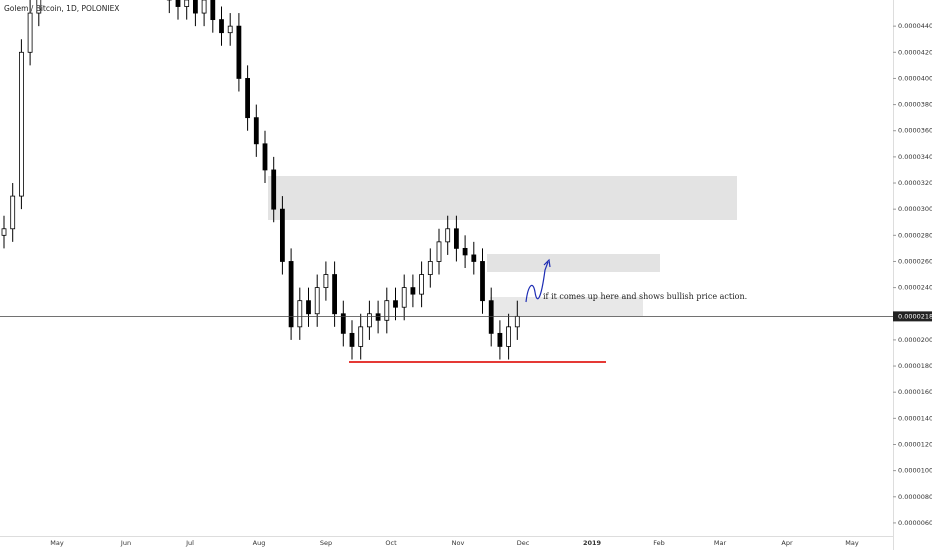 The width and height of the screenshot is (932, 554). Describe the element at coordinates (592, 543) in the screenshot. I see `x-tick-label: 2019` at that location.